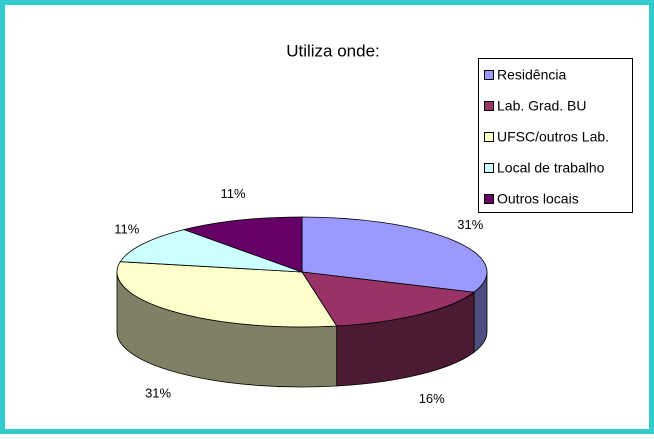 This screenshot has height=439, width=654. Describe the element at coordinates (333, 50) in the screenshot. I see `chart-title: Utiliza onde:` at that location.